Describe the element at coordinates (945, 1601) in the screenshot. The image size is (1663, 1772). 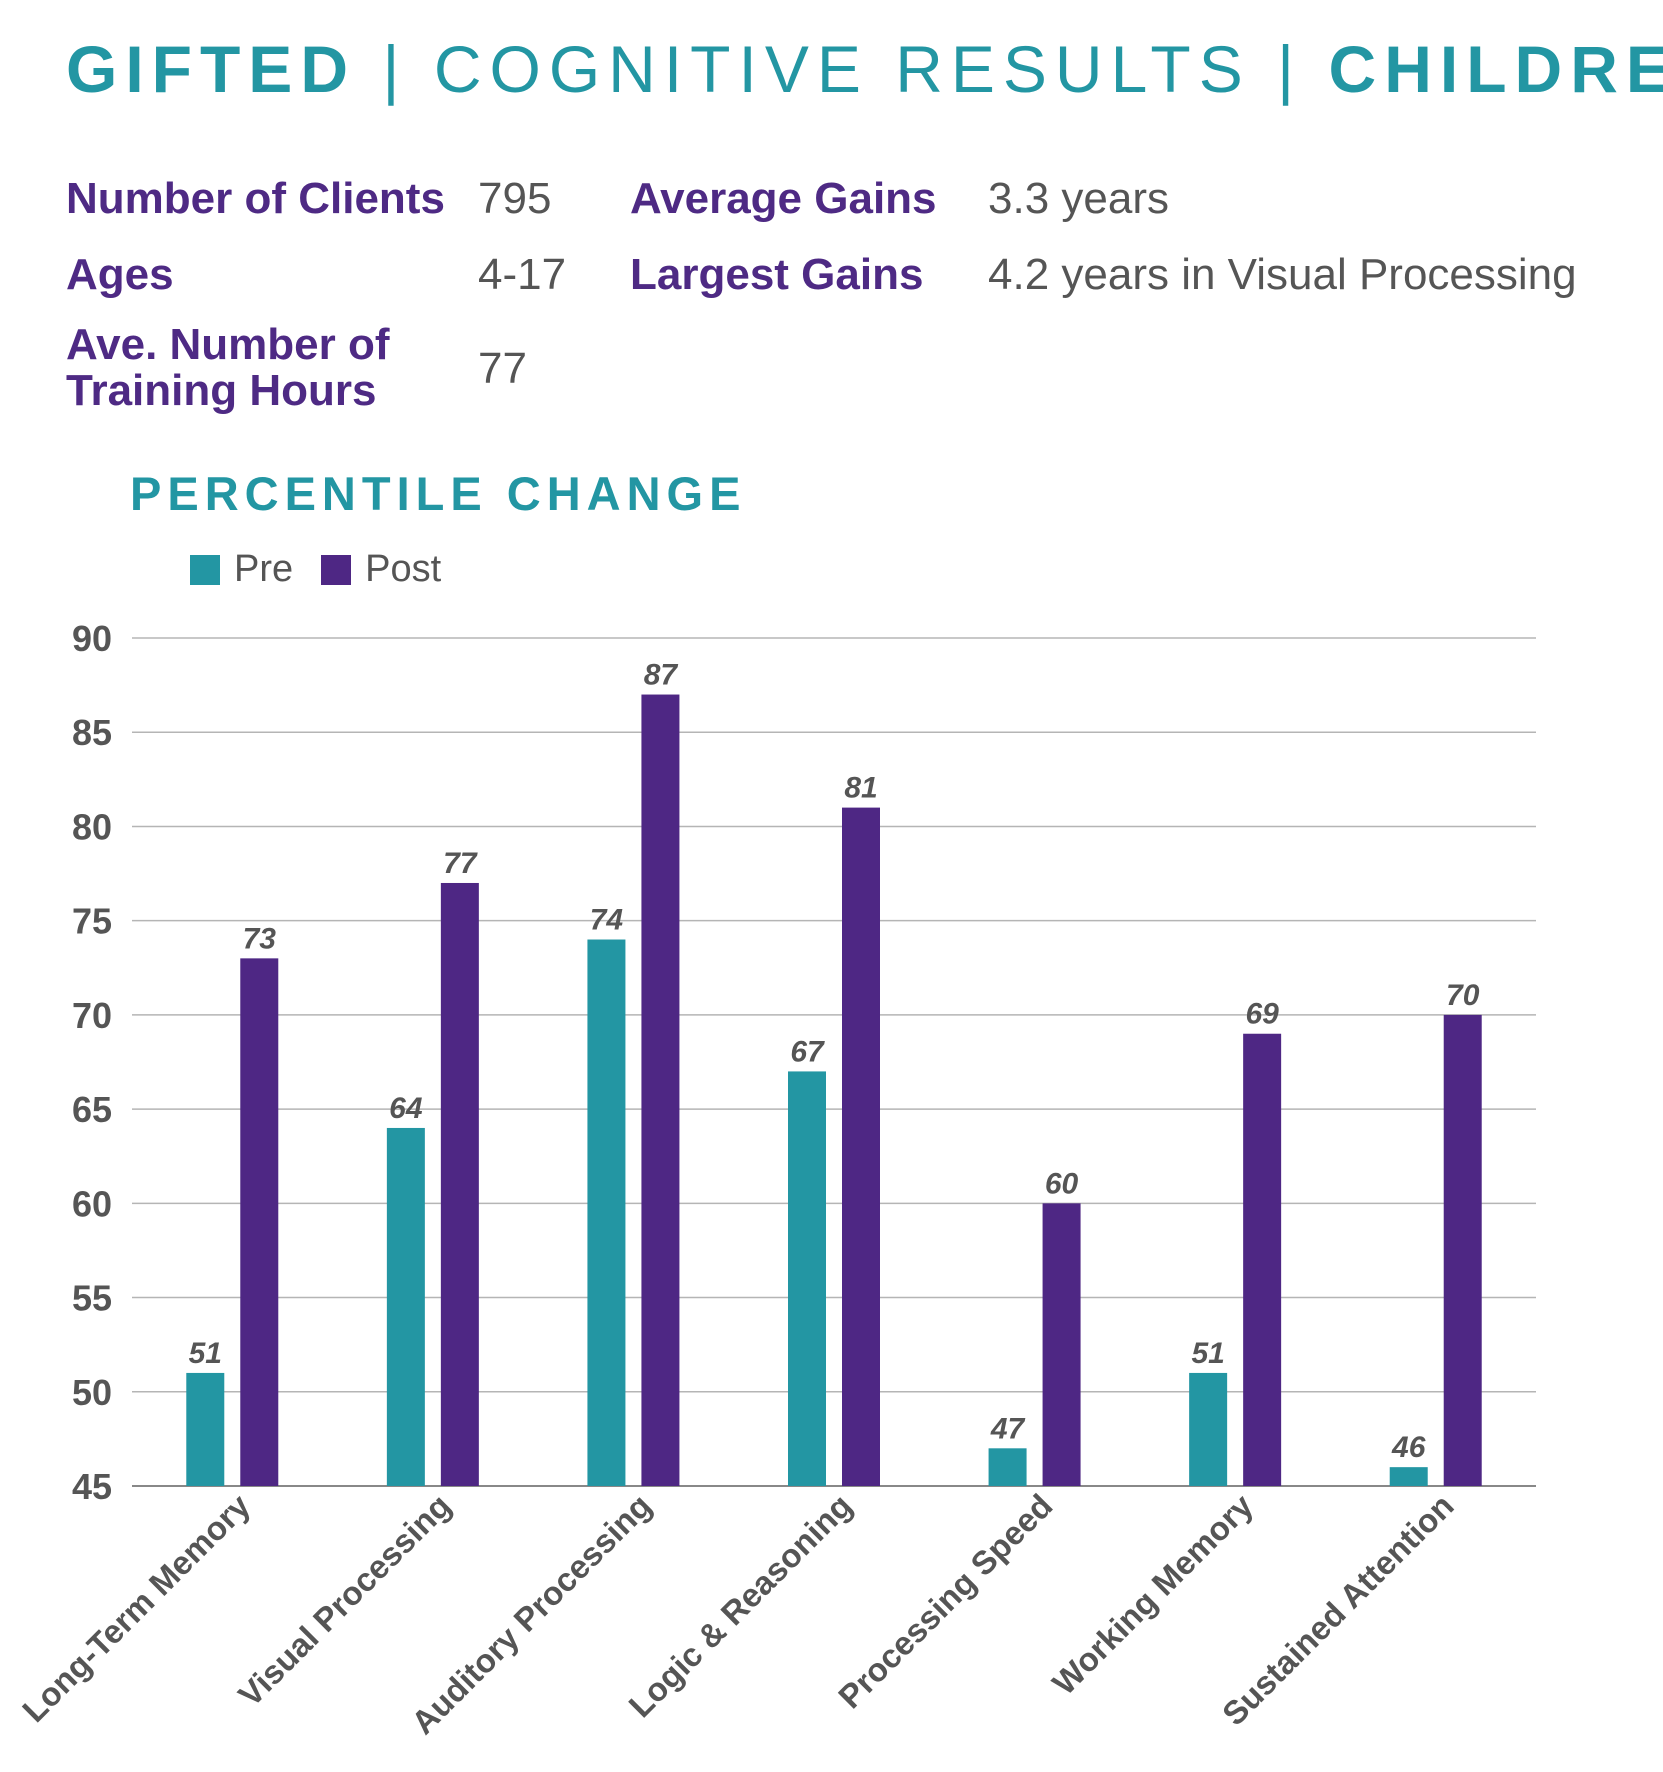
I see `x-tick-label: Processing Speed` at that location.